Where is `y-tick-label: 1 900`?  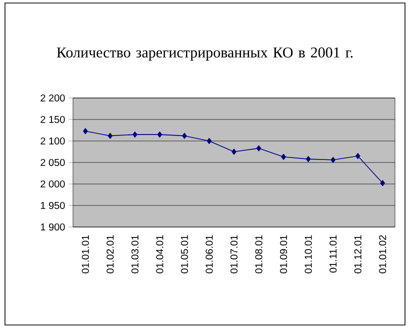
y-tick-label: 1 900 is located at coordinates (52, 227).